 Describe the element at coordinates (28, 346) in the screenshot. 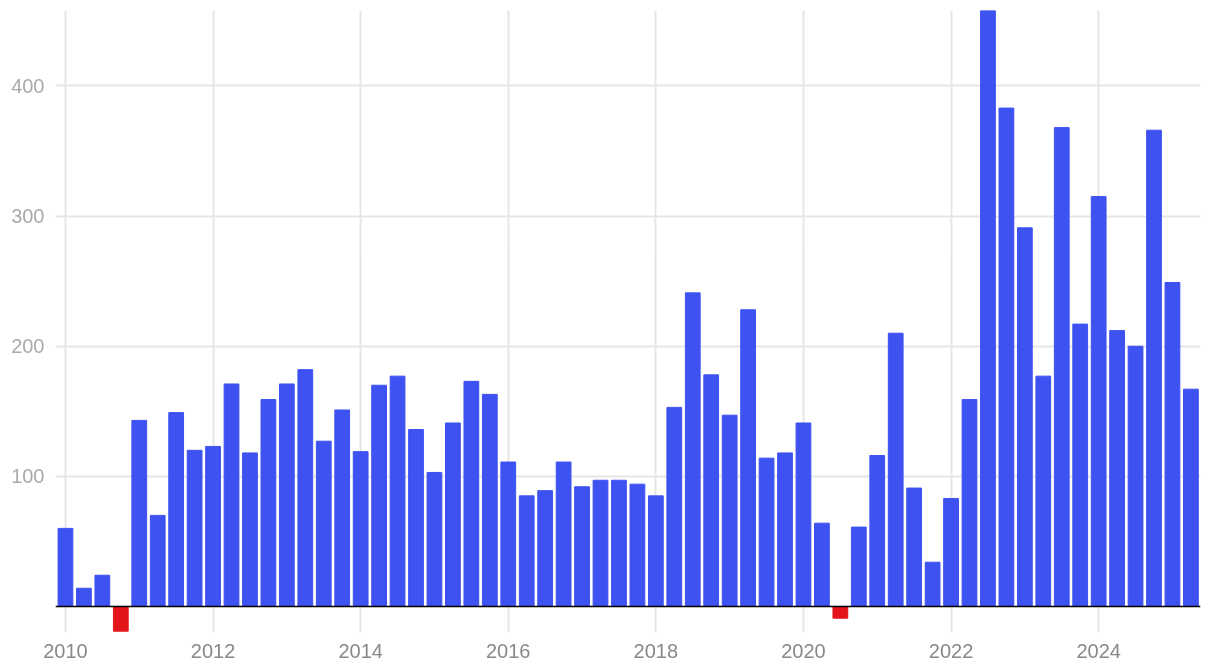

I see `y-tick-label: 200` at that location.